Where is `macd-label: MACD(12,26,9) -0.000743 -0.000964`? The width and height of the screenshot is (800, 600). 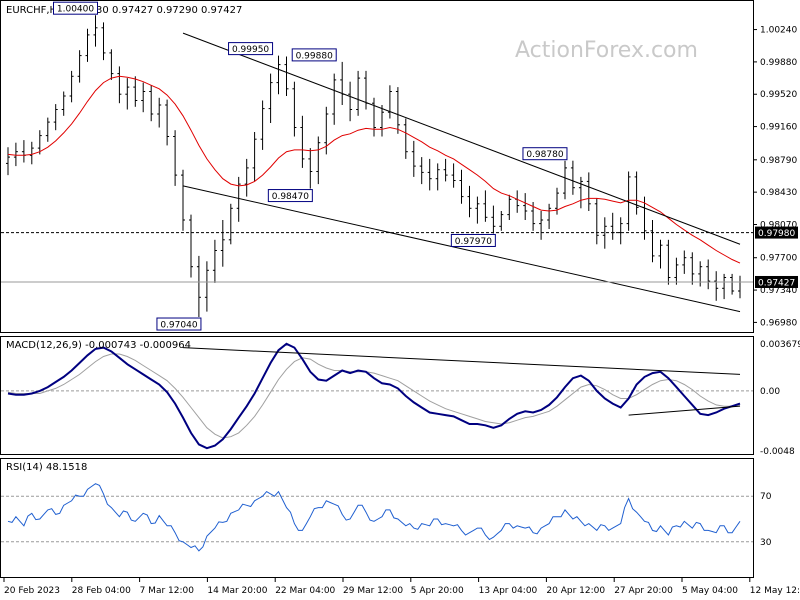 macd-label: MACD(12,26,9) -0.000743 -0.000964 is located at coordinates (98, 345).